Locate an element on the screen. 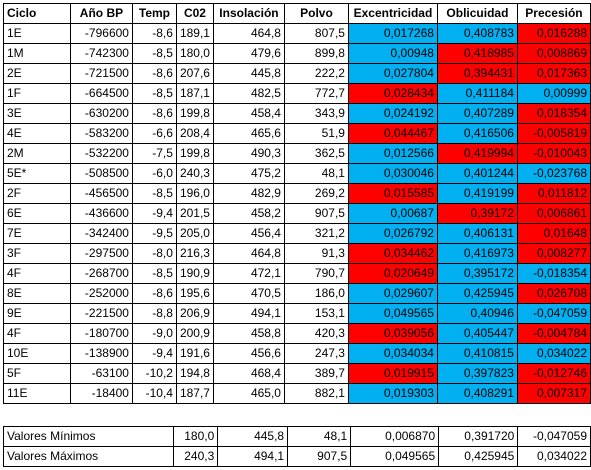 This screenshot has height=470, width=591. insolacion-cell: 475,2 is located at coordinates (248, 173).